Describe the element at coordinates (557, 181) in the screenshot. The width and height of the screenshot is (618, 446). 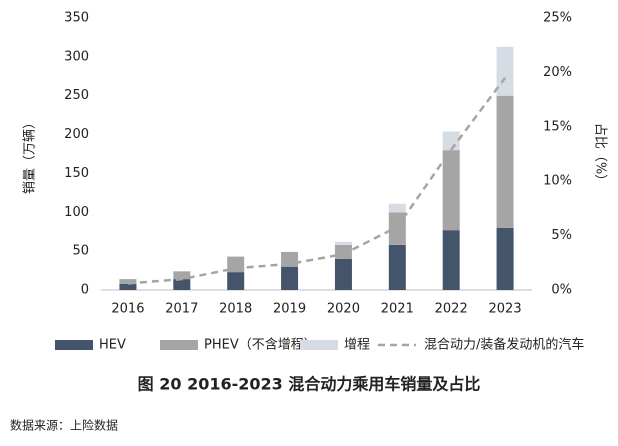
I see `y2-tick-label: 10%` at that location.